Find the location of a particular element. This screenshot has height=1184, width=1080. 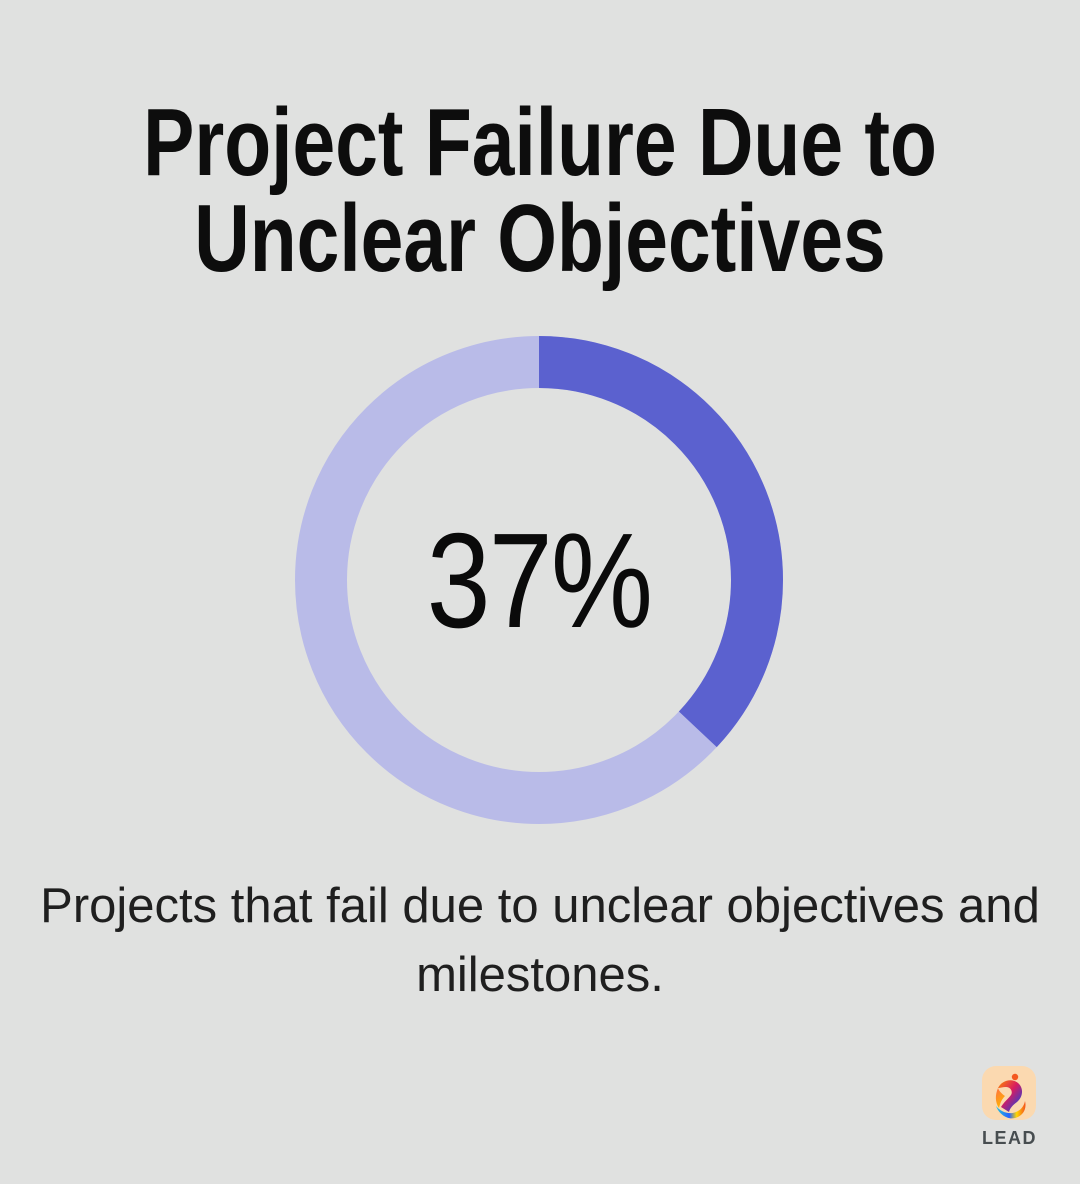

lead-wordmark: LEAD is located at coordinates (1009, 1138).